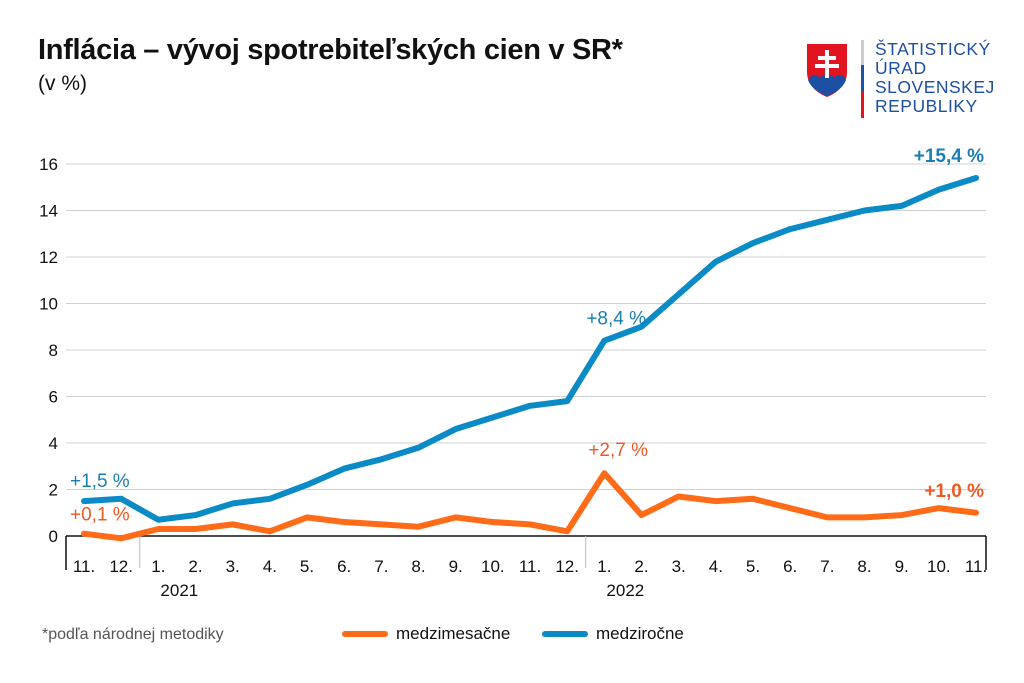  Describe the element at coordinates (530, 506) in the screenshot. I see `series-line-medzimesacne` at that location.